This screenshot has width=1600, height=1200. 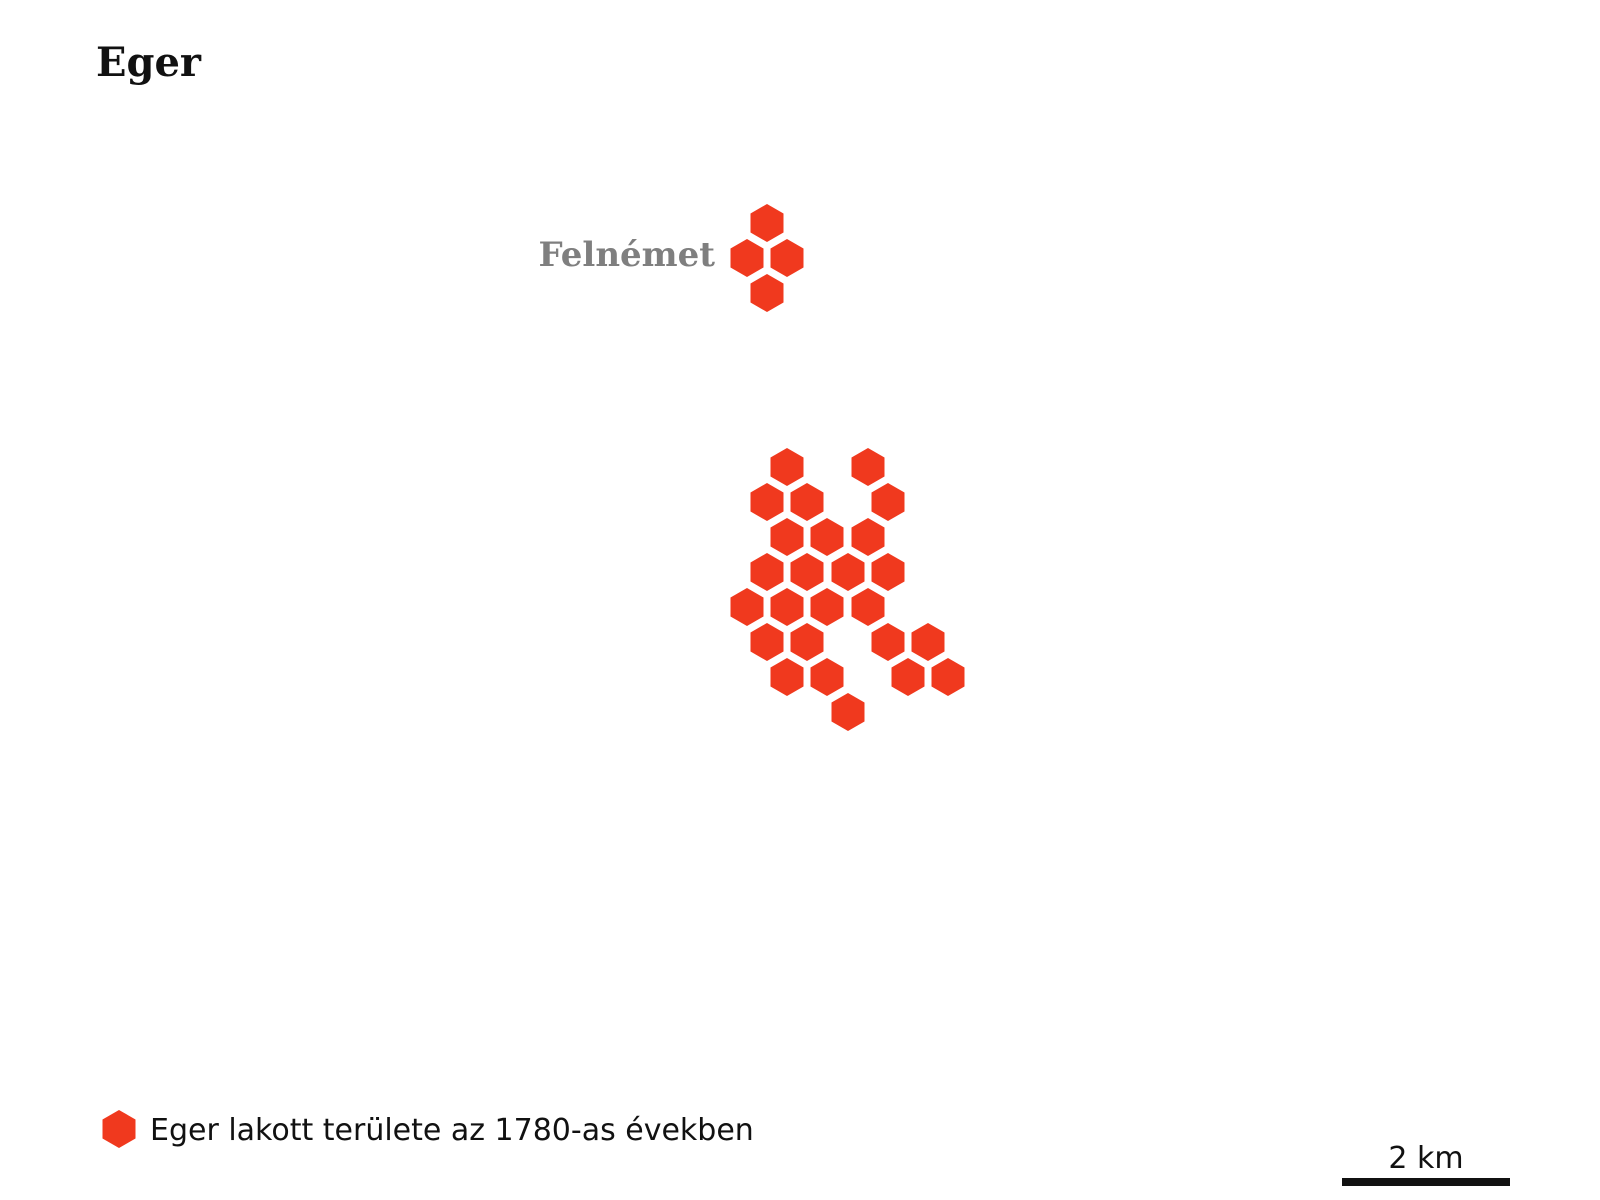 I want to click on scale-bar-label: 2 km, so click(x=1425, y=1158).